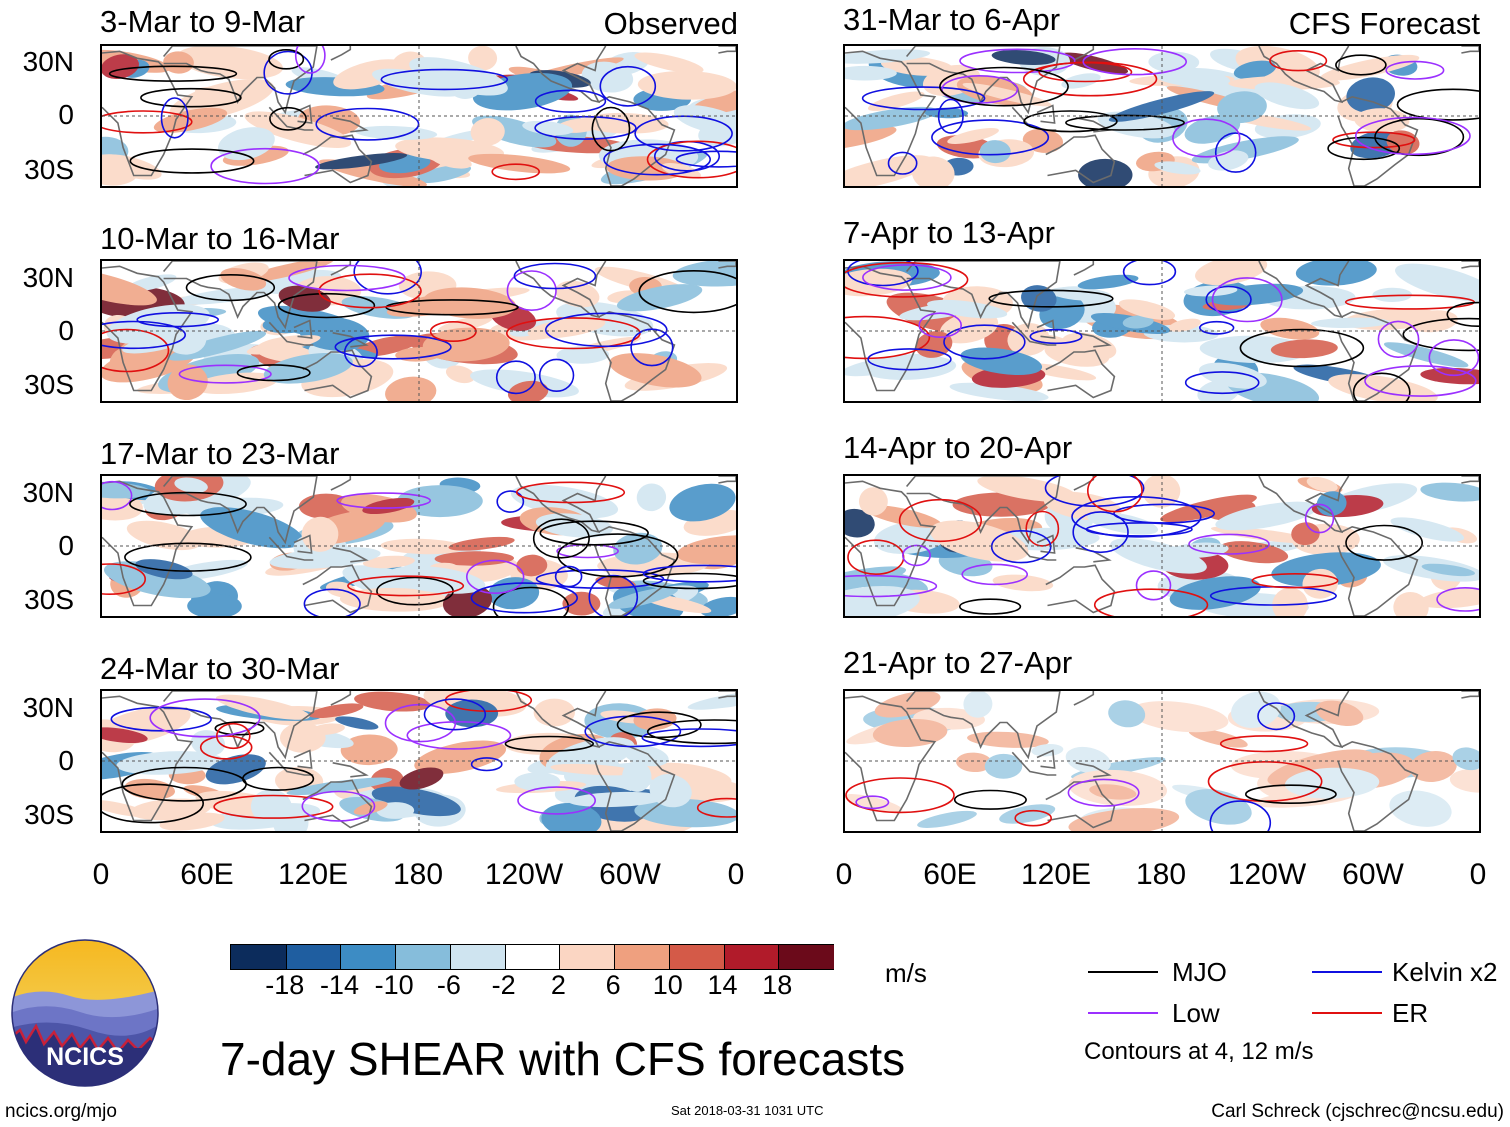 This screenshot has width=1510, height=1127. What do you see at coordinates (844, 874) in the screenshot?
I see `lon-label-0-right: 0` at bounding box center [844, 874].